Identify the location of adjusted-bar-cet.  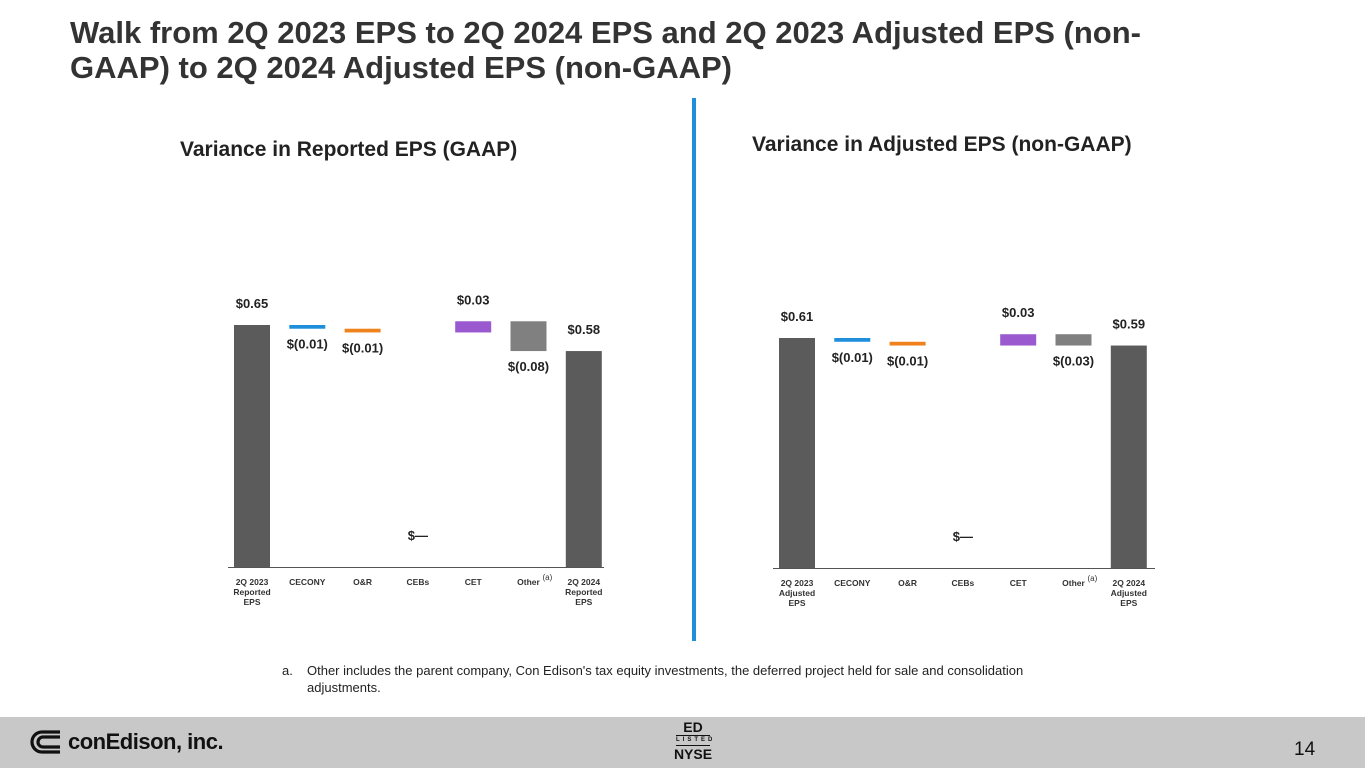
(1018, 340).